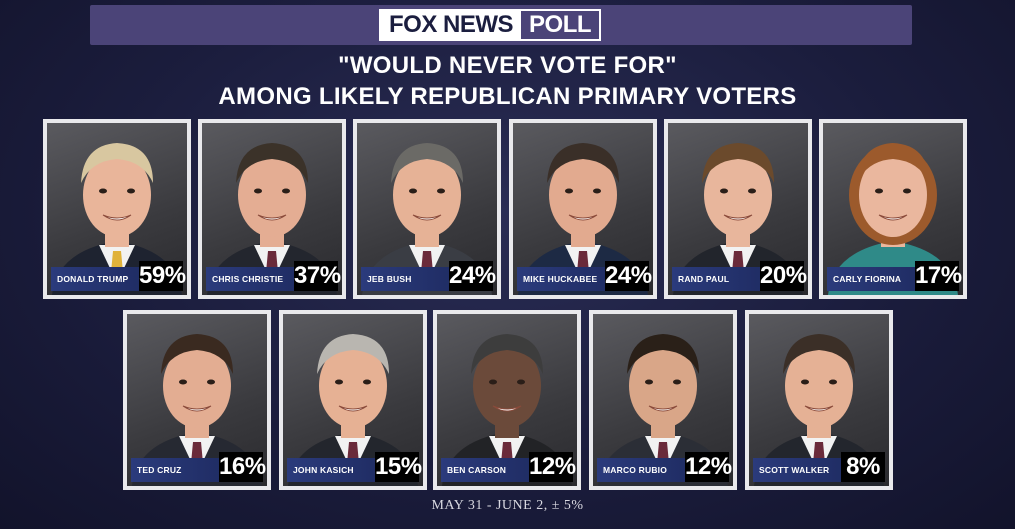 Image resolution: width=1015 pixels, height=529 pixels. I want to click on candidate-card: DONALD TRUMP 59%, so click(117, 209).